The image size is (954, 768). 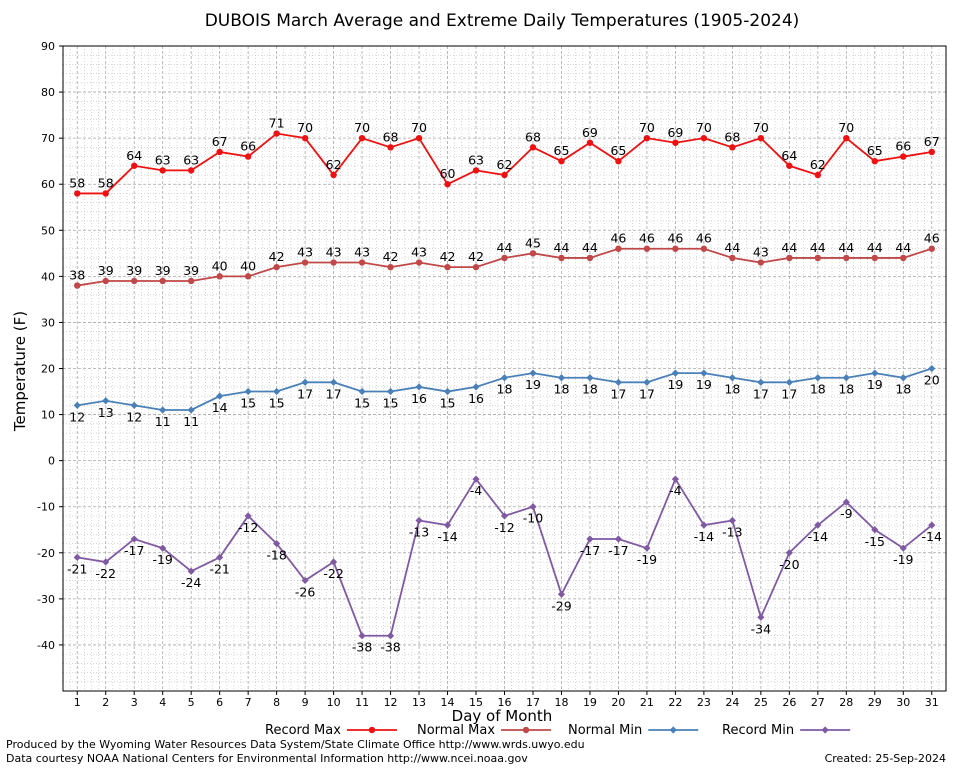 I want to click on record-max-data-label: 65, so click(x=562, y=150).